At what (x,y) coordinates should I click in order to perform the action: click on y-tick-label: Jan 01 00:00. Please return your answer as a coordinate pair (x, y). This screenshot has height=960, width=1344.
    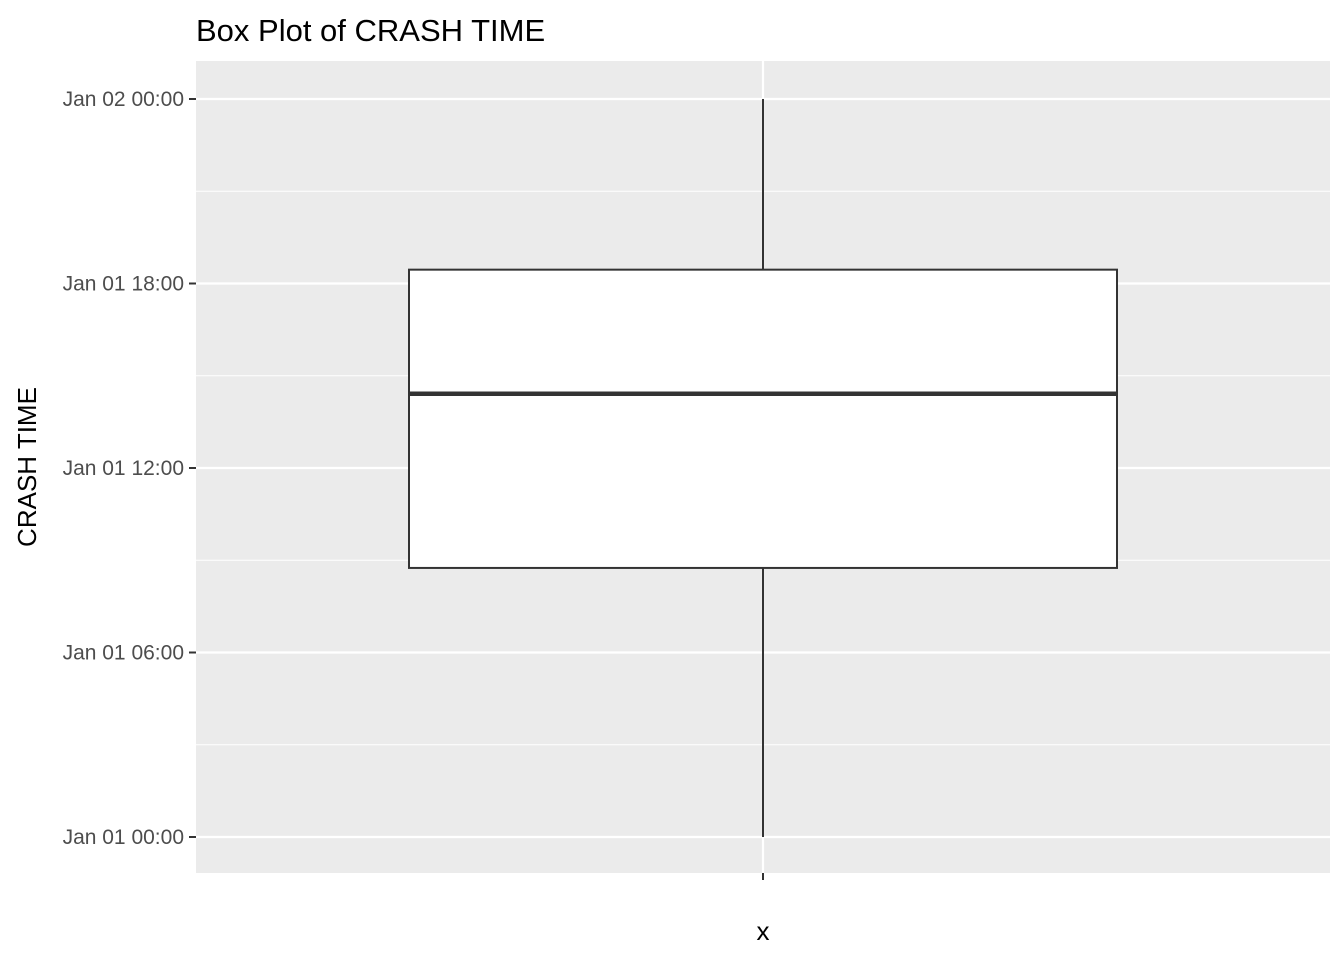
    Looking at the image, I should click on (123, 837).